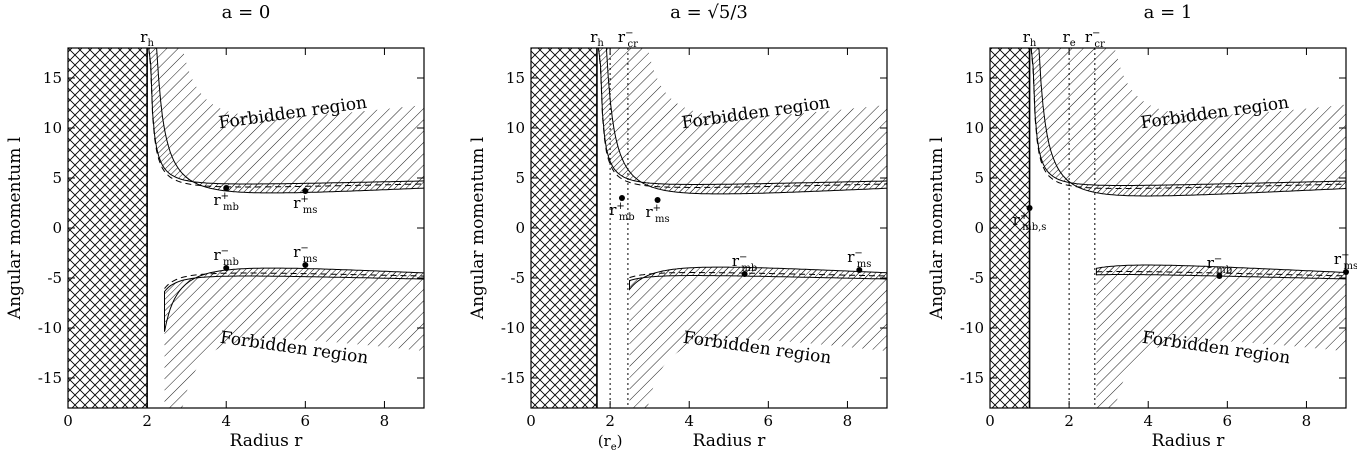 This screenshot has height=461, width=1357. What do you see at coordinates (709, 12) in the screenshot?
I see `chart-title: a = √5/3` at bounding box center [709, 12].